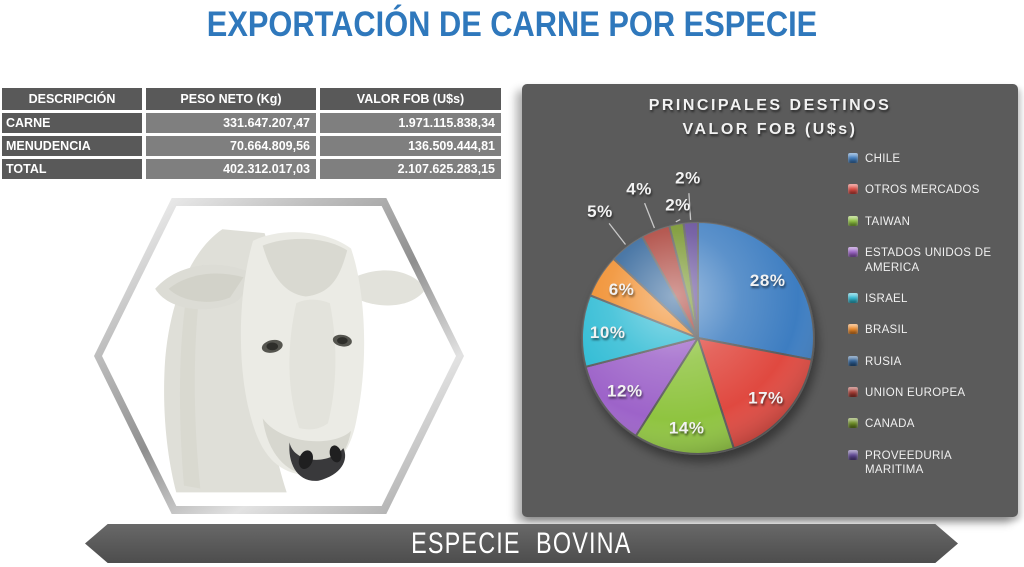  What do you see at coordinates (931, 299) in the screenshot?
I see `legend-item-israel: ISRAEL` at bounding box center [931, 299].